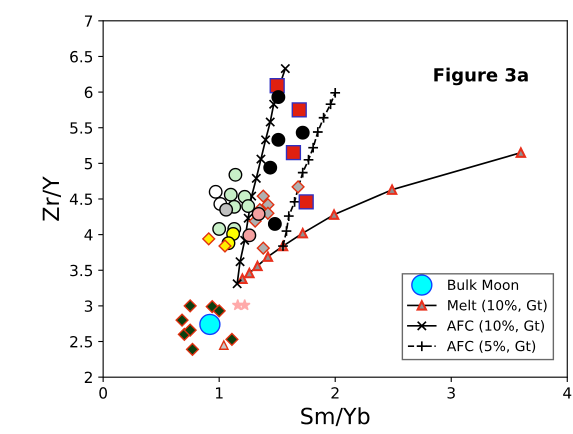  I want to click on y-axis-title: Zr/Y, so click(52, 198).